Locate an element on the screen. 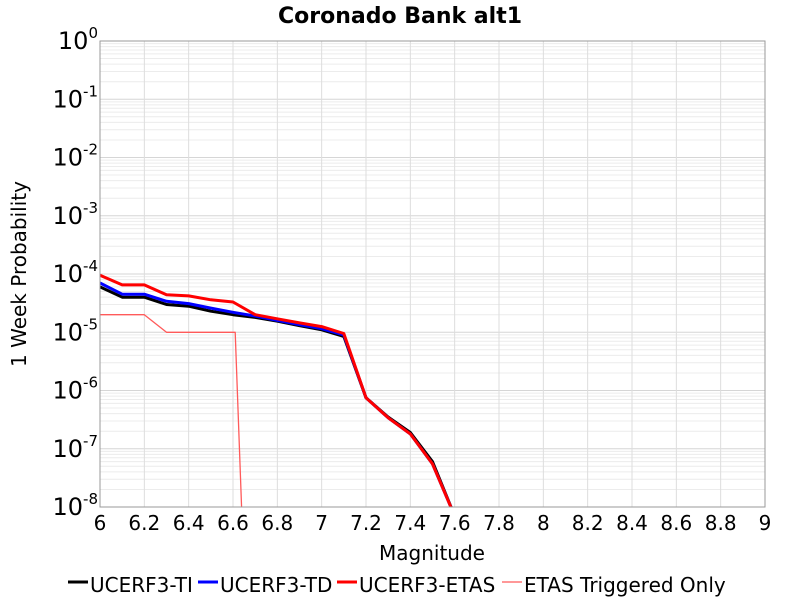 The height and width of the screenshot is (600, 800). x-tick-label: 6.4 is located at coordinates (189, 523).